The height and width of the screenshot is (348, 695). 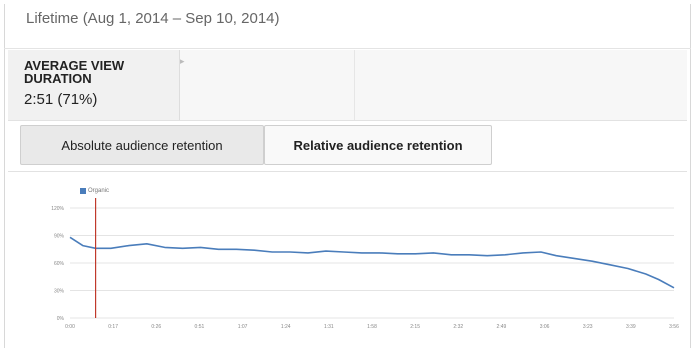 I want to click on legend-label: Organic, so click(x=99, y=191).